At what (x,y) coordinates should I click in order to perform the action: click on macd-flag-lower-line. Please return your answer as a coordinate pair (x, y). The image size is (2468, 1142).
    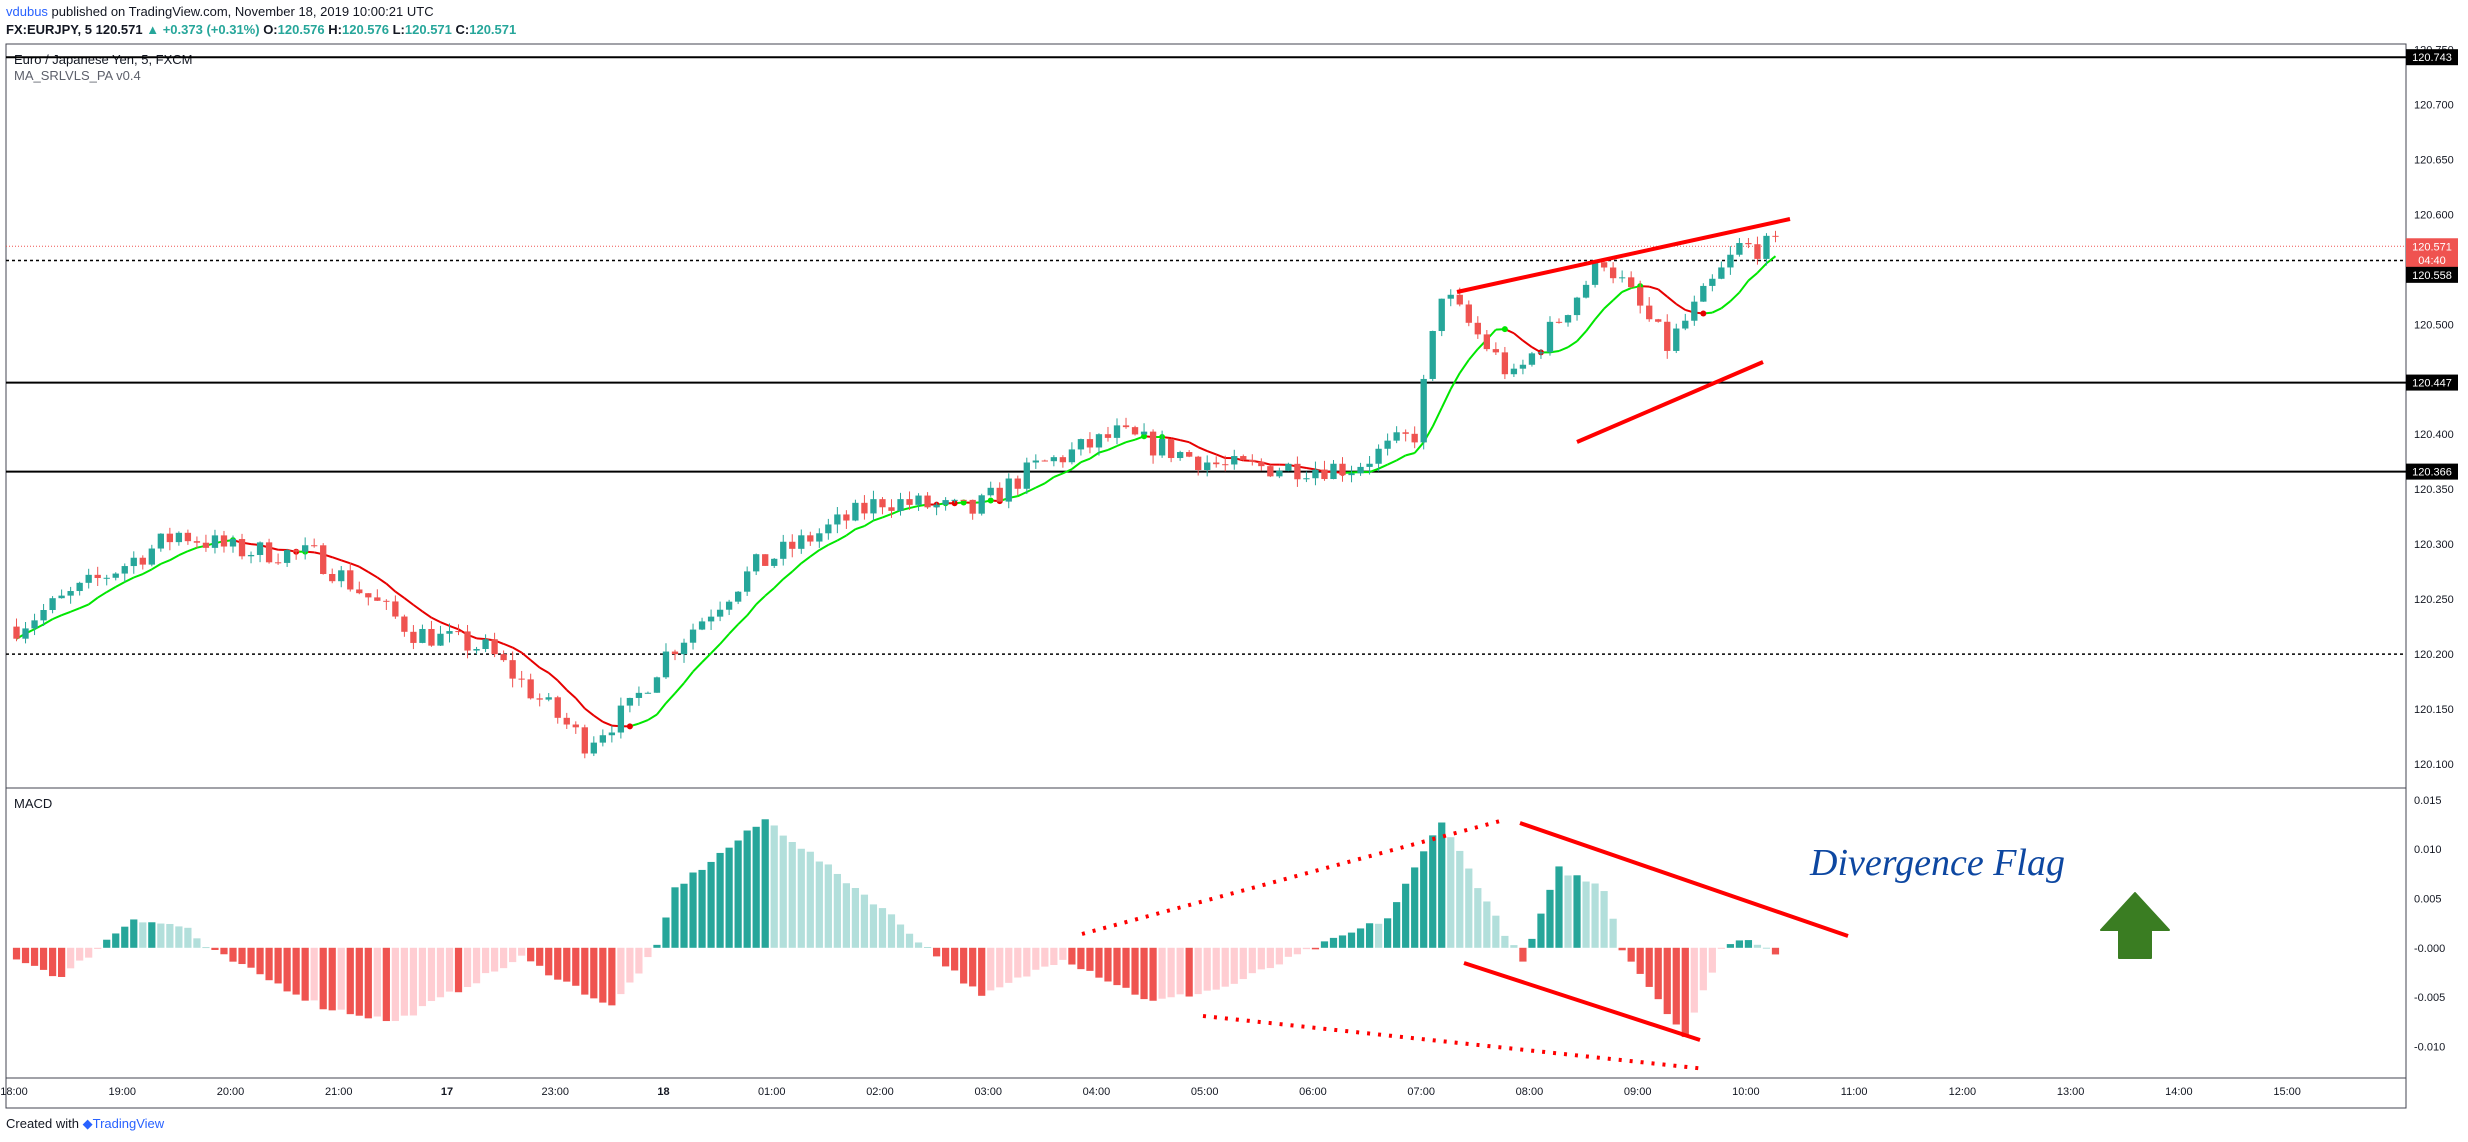
    Looking at the image, I should click on (1582, 1001).